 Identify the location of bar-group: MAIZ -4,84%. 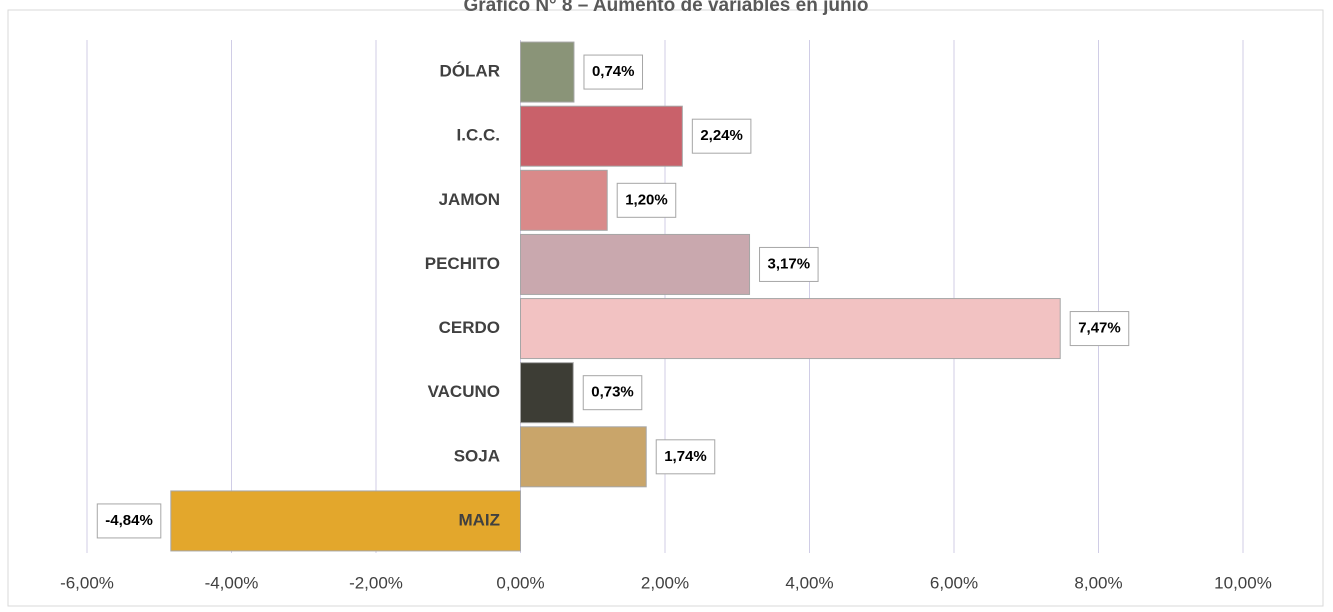
(308, 521).